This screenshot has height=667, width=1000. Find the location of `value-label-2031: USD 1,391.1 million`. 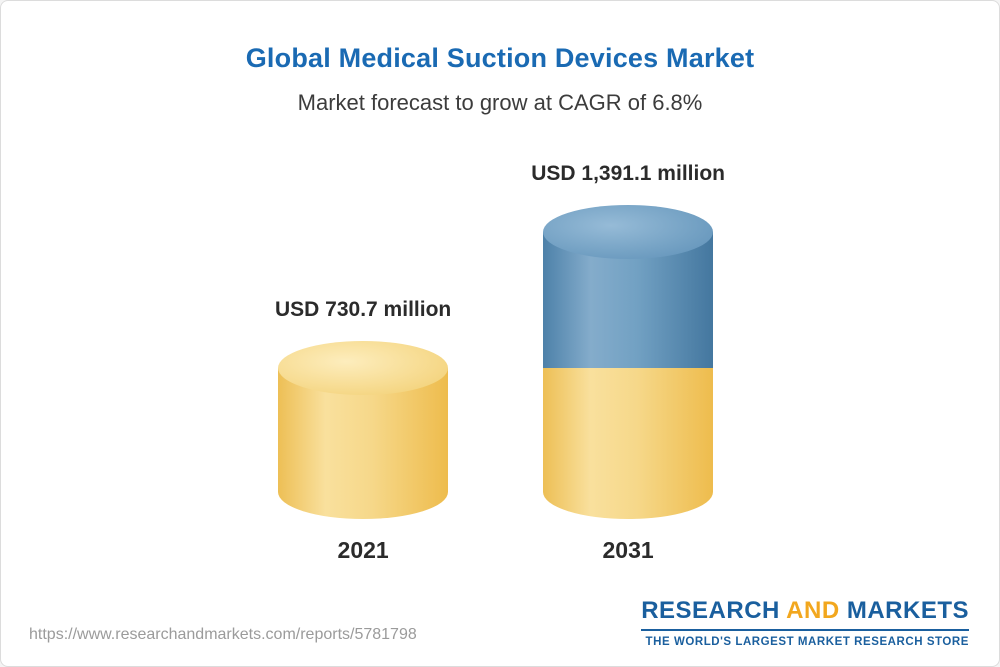

value-label-2031: USD 1,391.1 million is located at coordinates (628, 173).